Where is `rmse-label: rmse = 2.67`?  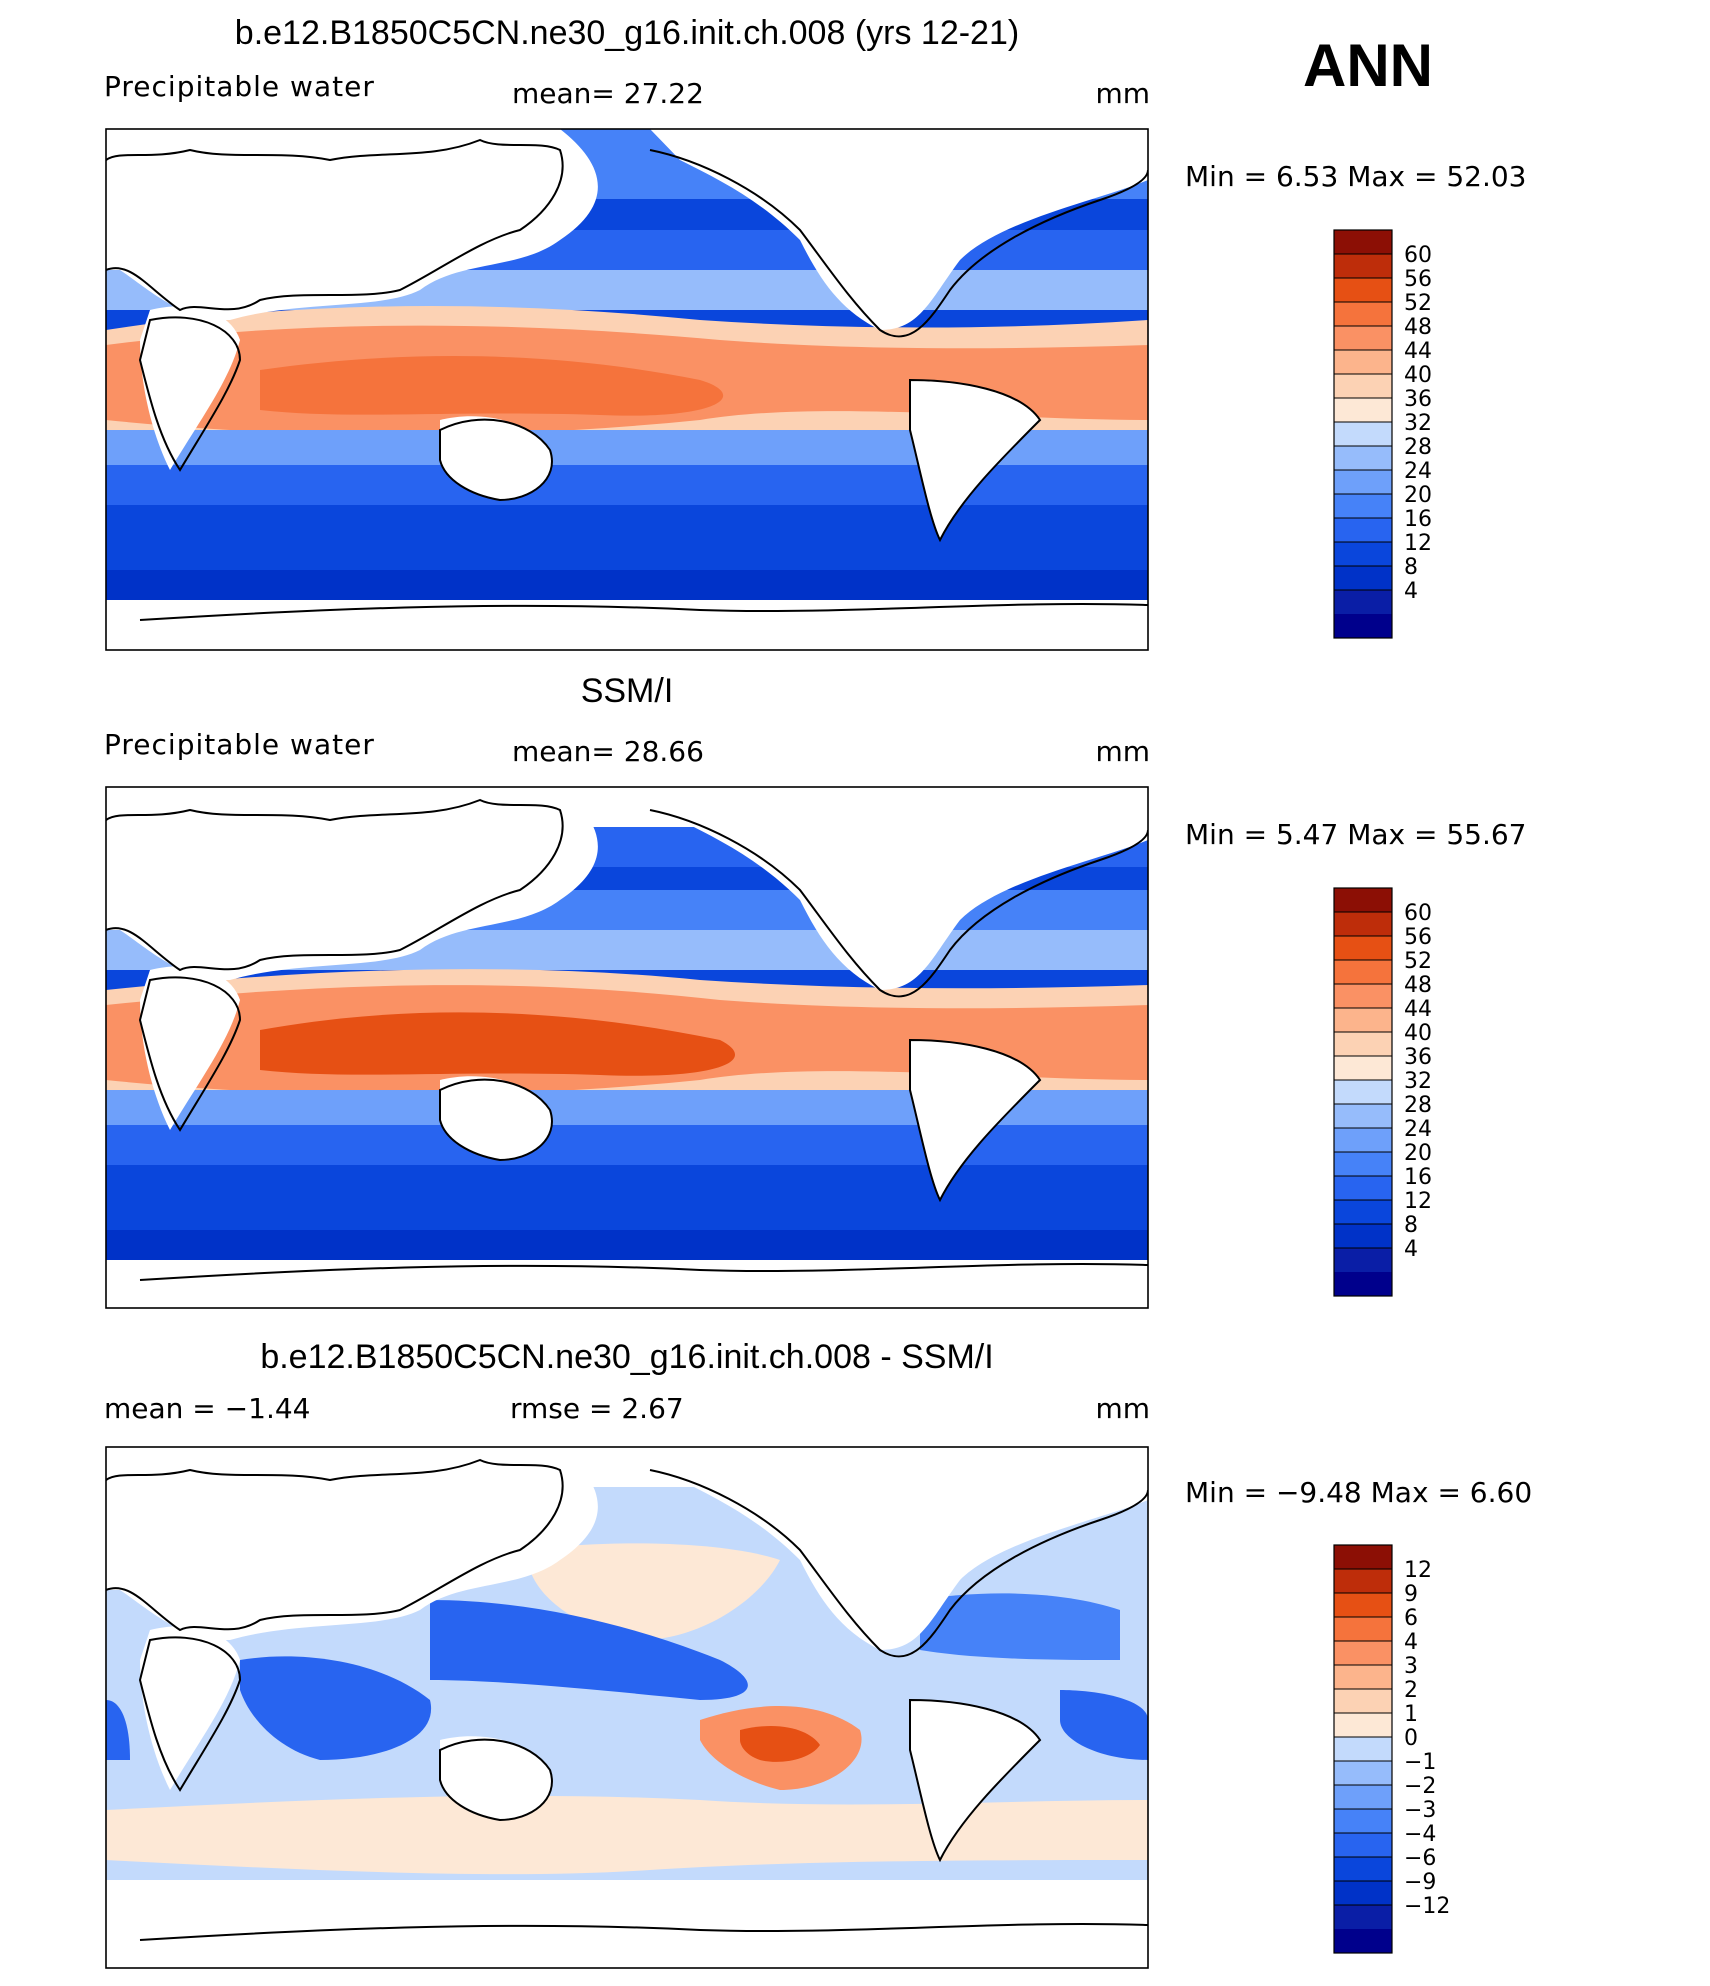
rmse-label: rmse = 2.67 is located at coordinates (597, 1408).